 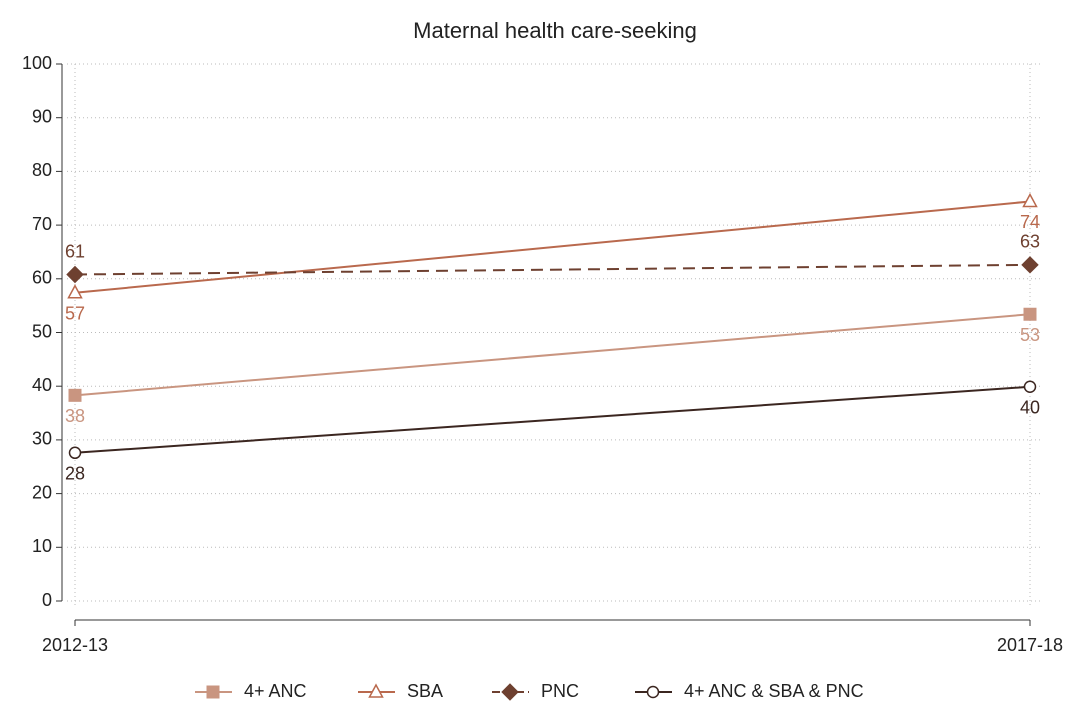 I want to click on data-label: 57, so click(x=75, y=314).